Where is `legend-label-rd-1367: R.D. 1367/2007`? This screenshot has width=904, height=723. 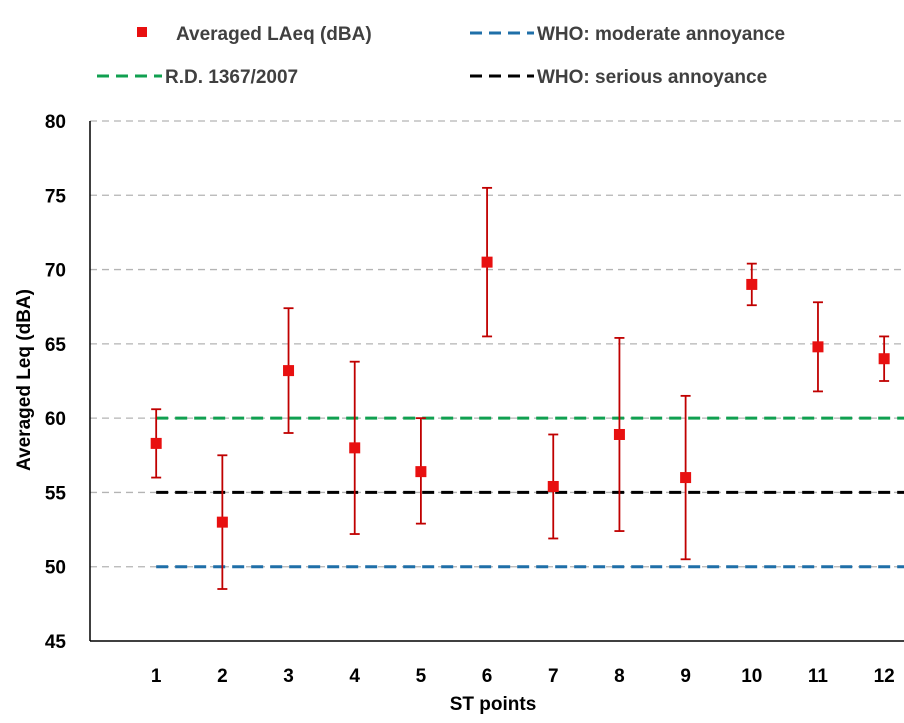
legend-label-rd-1367: R.D. 1367/2007 is located at coordinates (231, 77).